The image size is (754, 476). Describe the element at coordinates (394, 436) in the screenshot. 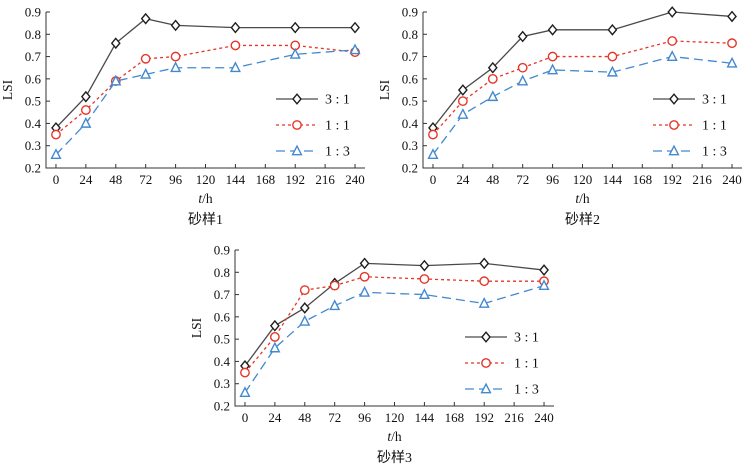

I see `x-axis-label: t/h` at that location.